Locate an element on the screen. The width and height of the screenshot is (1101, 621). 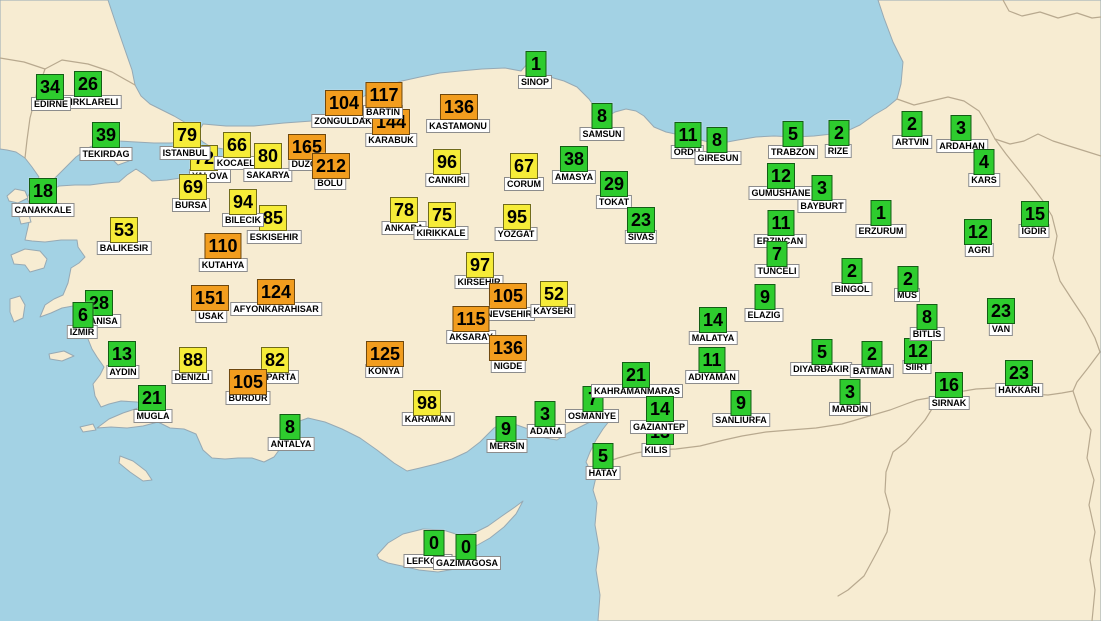
province-label-kars: KARS is located at coordinates (984, 180).